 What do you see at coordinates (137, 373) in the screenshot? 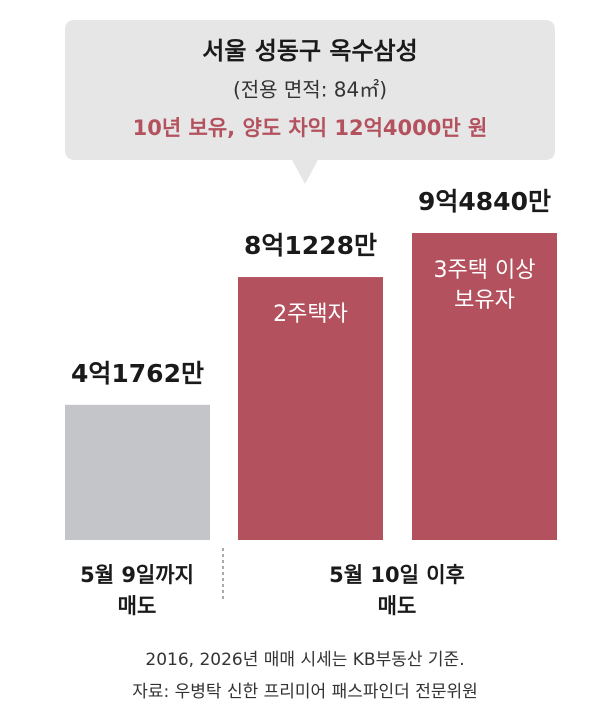
I see `value-label: 4억1762만` at bounding box center [137, 373].